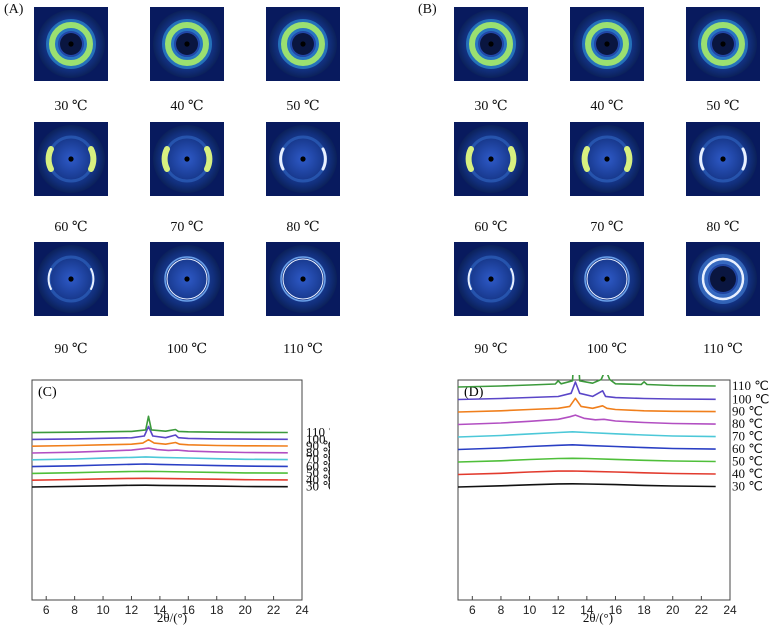 The image size is (774, 631). Describe the element at coordinates (474, 392) in the screenshot. I see `chart-panel-label: (D)` at that location.